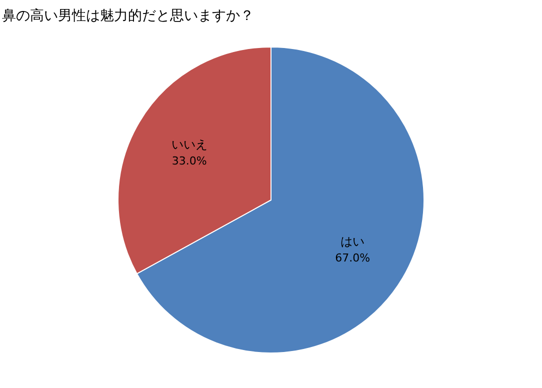 The height and width of the screenshot is (388, 542). I want to click on title: 鼻の高い男性は魅力的だと思いますか？, so click(128, 16).